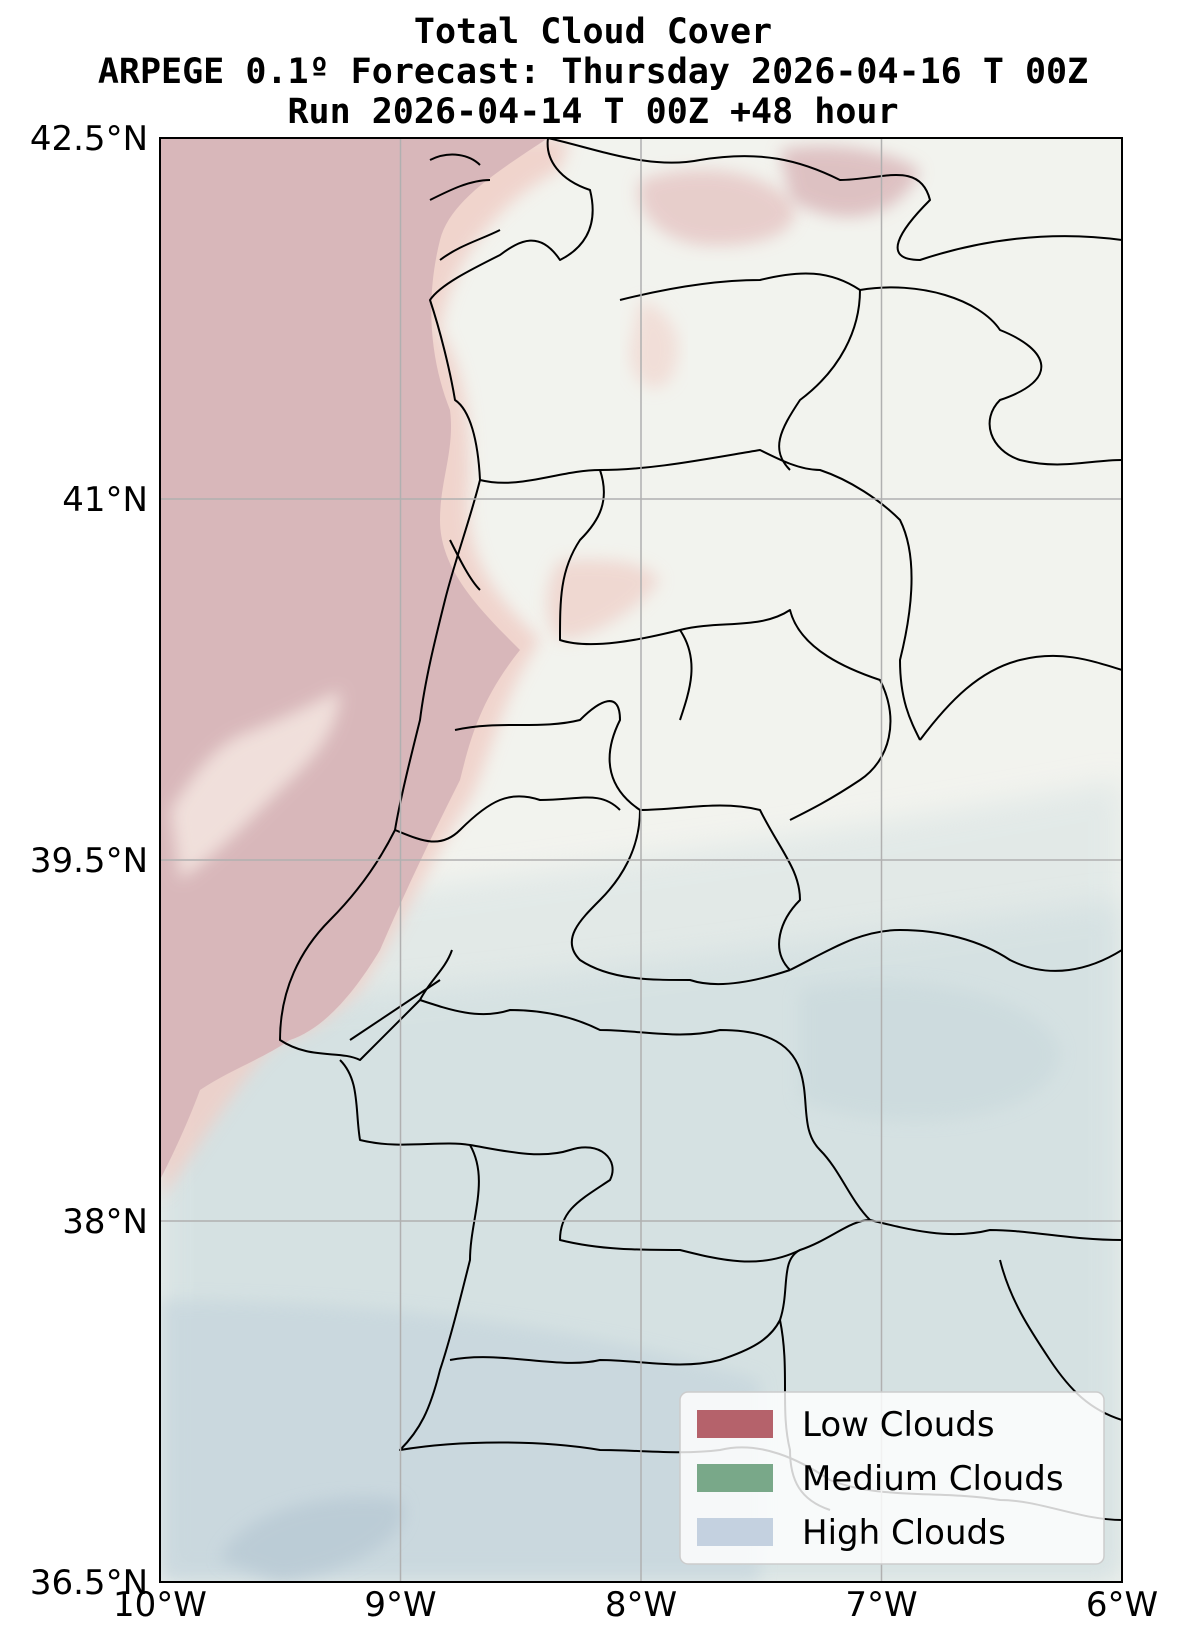 The width and height of the screenshot is (1186, 1644). What do you see at coordinates (881, 1605) in the screenshot?
I see `x-tick-label: 7°W` at bounding box center [881, 1605].